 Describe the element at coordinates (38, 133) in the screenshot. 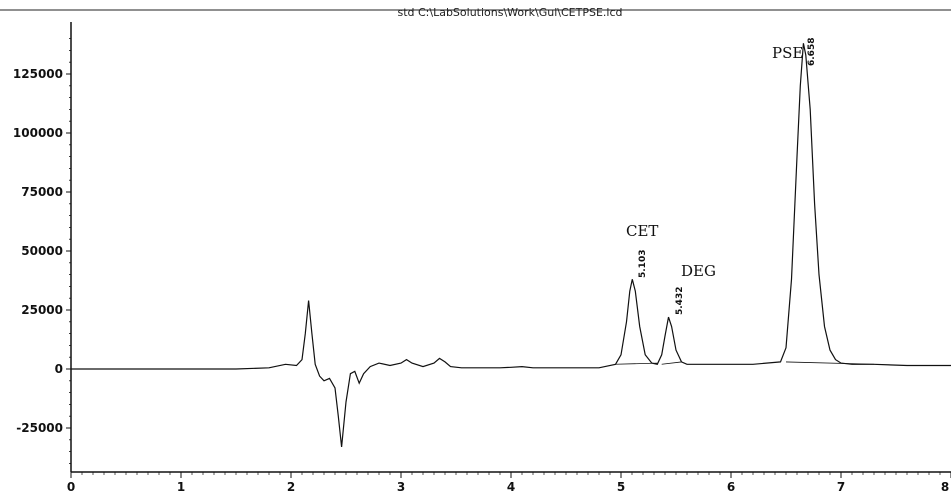

I see `y-tick-label: 100000` at that location.